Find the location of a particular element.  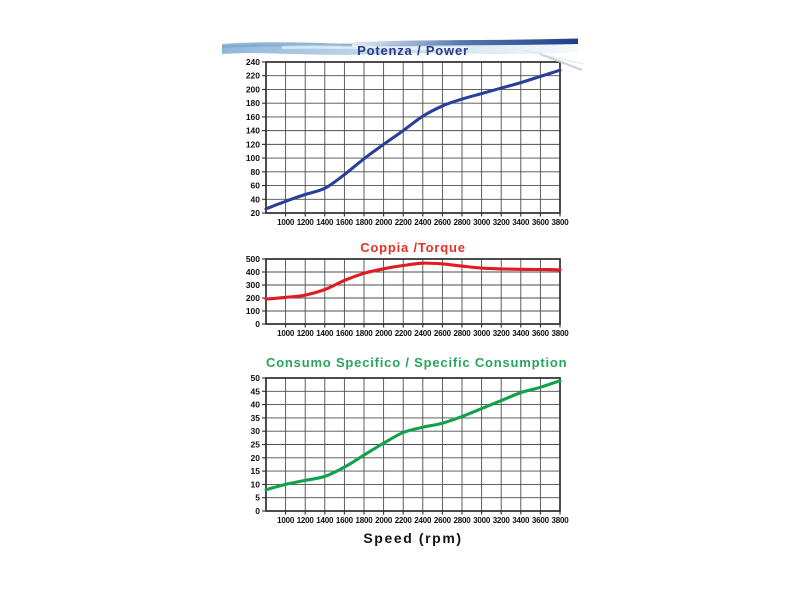

consumption-chart-title: Consumo Specifico / Specific Consumption is located at coordinates (417, 362).